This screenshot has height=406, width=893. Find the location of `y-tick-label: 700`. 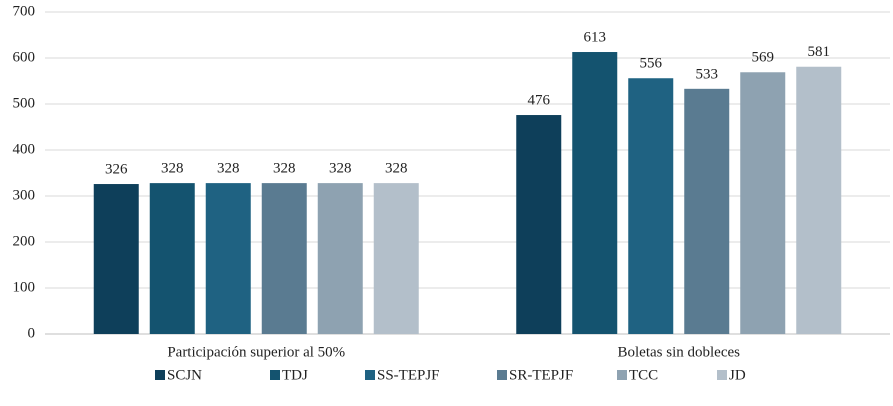

y-tick-label: 700 is located at coordinates (24, 11).